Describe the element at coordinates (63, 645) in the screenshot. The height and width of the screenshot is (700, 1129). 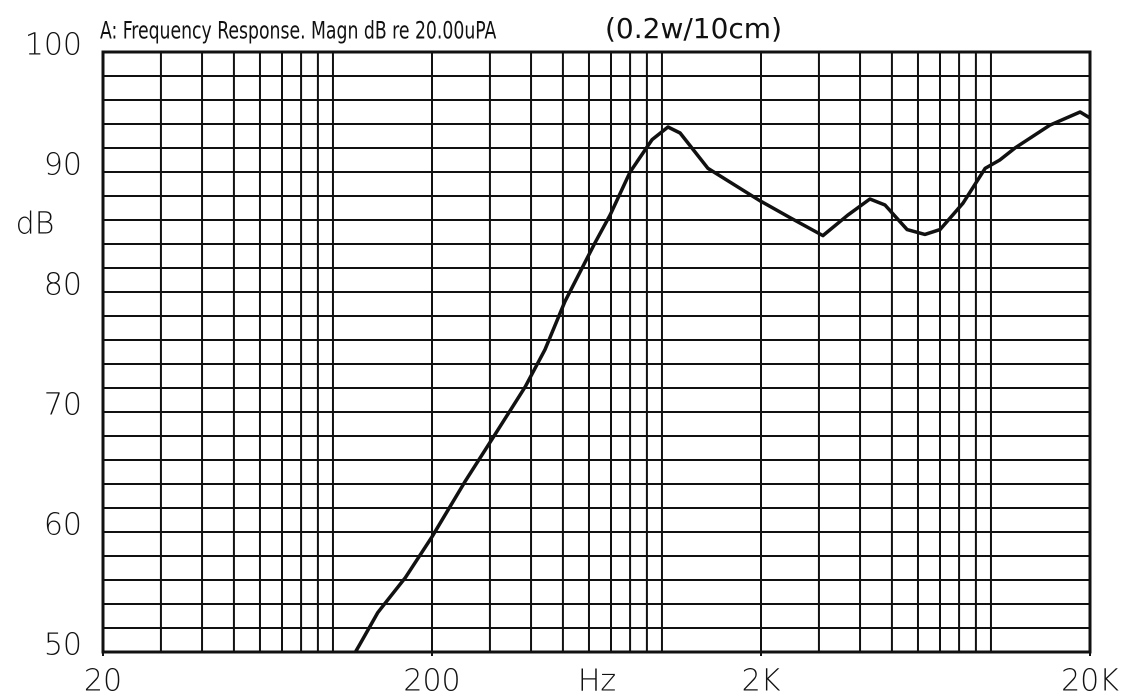
I see `y-tick-label: 50` at that location.